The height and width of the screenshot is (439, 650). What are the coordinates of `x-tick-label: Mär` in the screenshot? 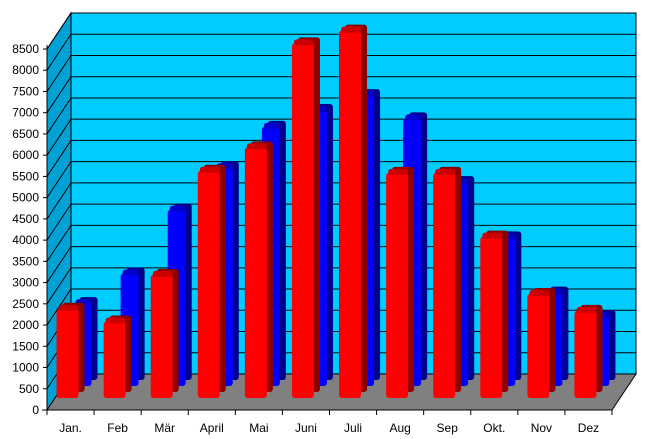 It's located at (164, 428).